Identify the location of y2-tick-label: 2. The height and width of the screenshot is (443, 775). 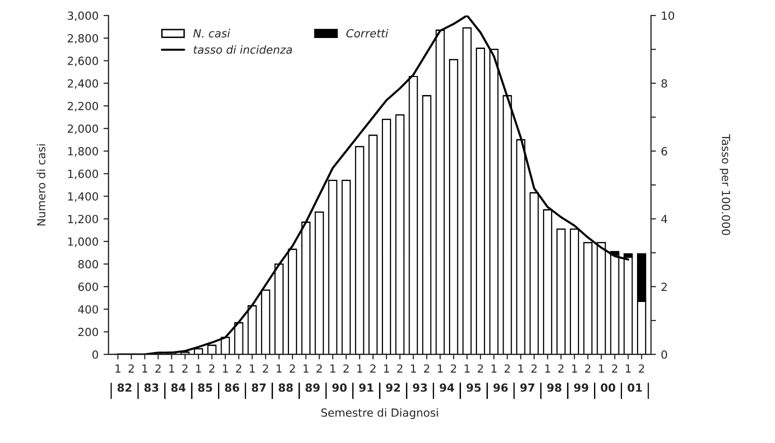
(664, 286).